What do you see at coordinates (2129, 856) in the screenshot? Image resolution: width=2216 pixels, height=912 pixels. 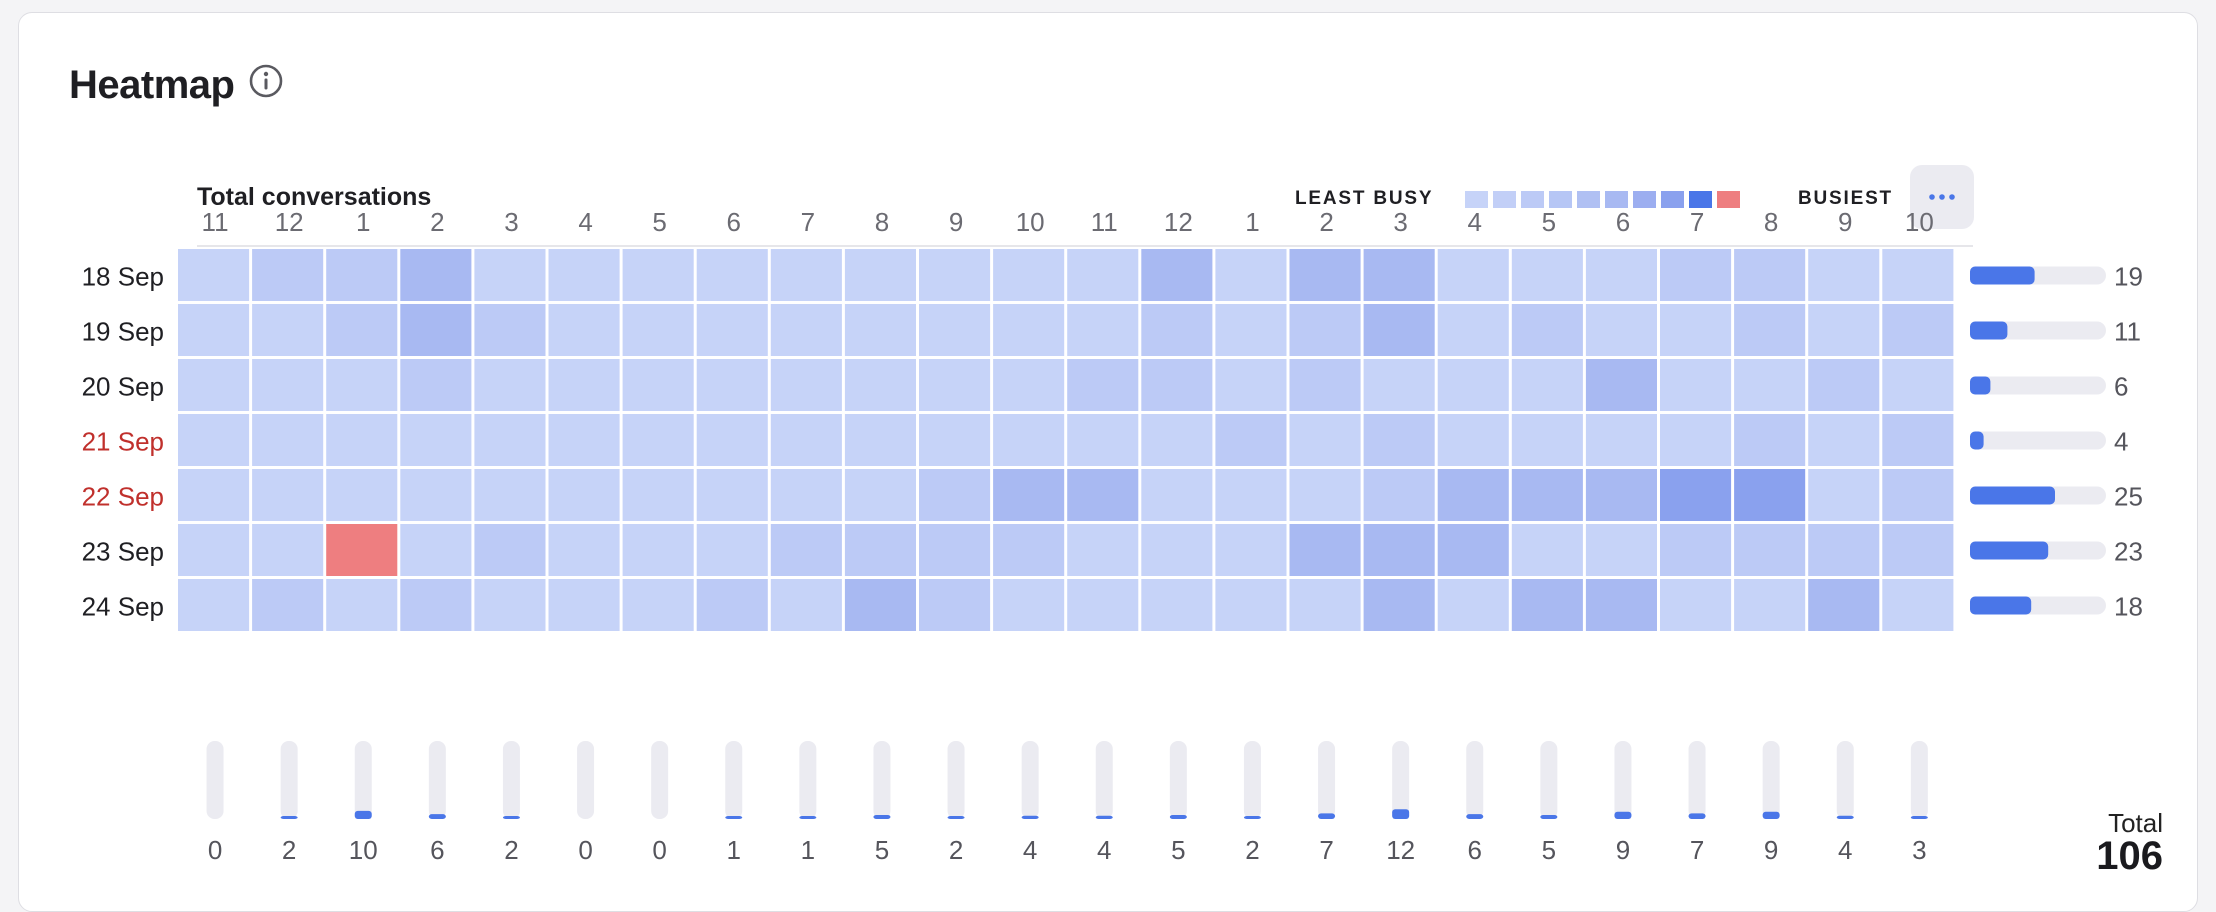 I see `total-value: 106` at bounding box center [2129, 856].